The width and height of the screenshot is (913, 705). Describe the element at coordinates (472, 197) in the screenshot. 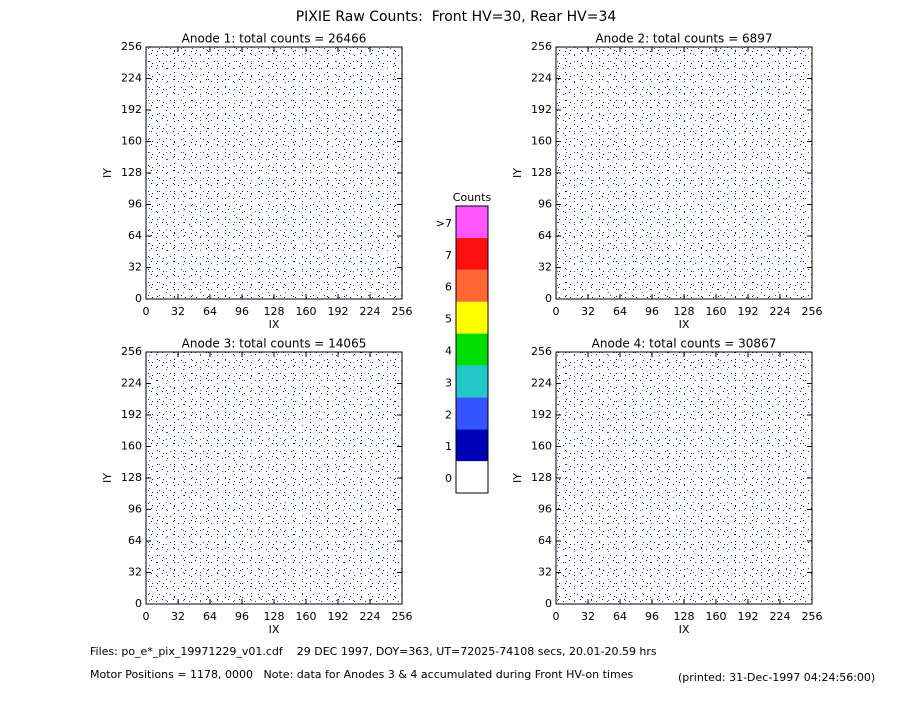

I see `colorbar-title: Counts` at that location.